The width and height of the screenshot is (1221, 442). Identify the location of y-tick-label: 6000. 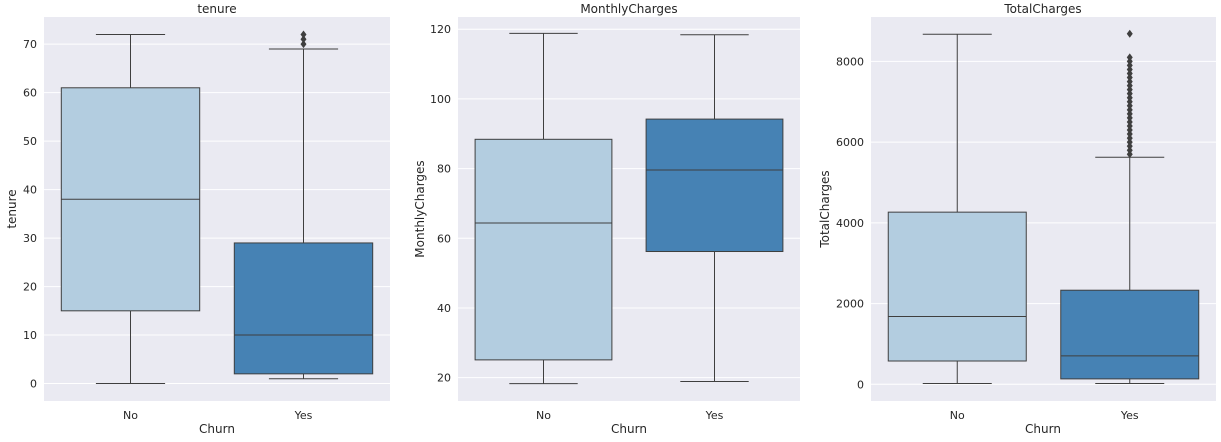
(850, 142).